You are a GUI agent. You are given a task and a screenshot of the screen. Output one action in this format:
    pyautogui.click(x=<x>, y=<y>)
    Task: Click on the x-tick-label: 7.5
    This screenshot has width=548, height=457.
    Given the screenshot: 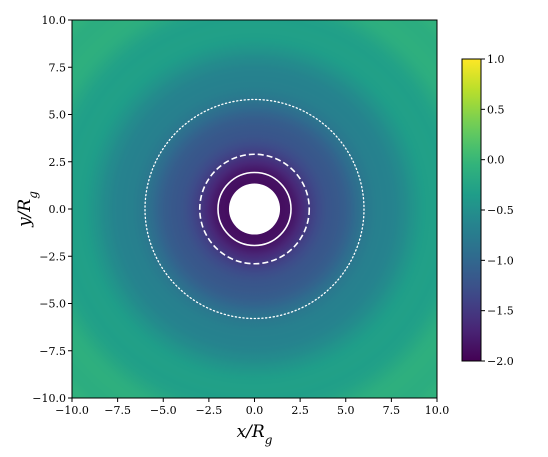 What is the action you would take?
    pyautogui.click(x=392, y=410)
    